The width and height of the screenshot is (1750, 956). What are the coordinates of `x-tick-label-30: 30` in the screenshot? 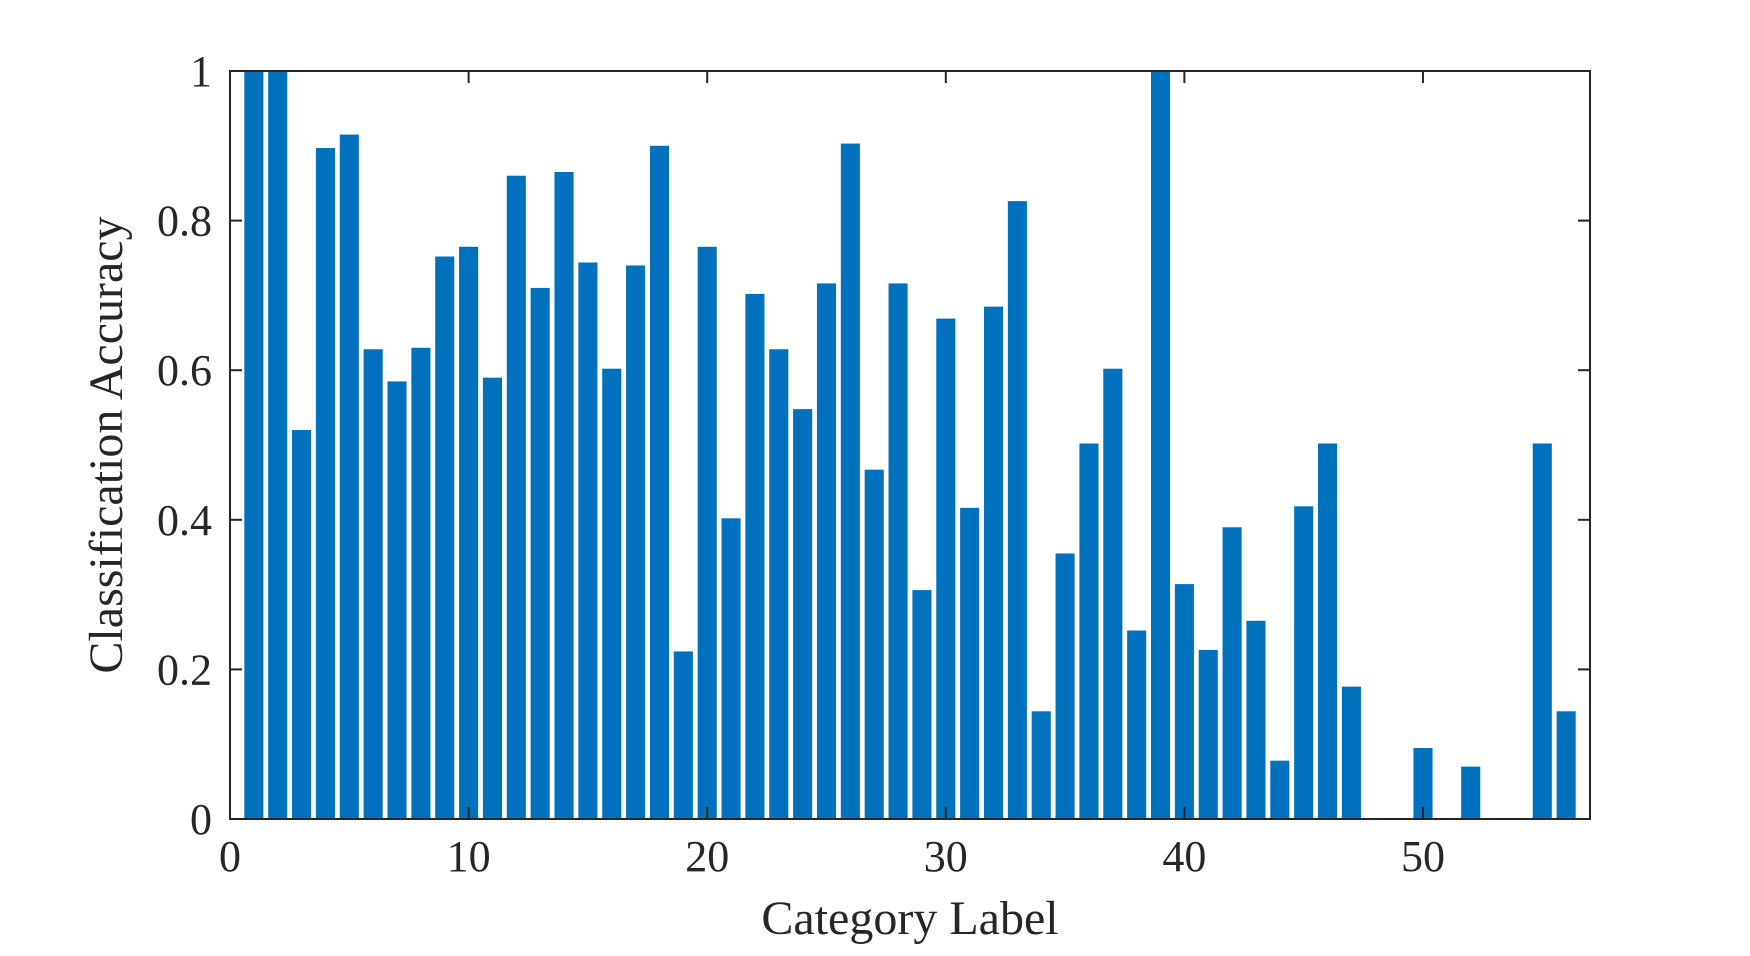 It's located at (946, 856).